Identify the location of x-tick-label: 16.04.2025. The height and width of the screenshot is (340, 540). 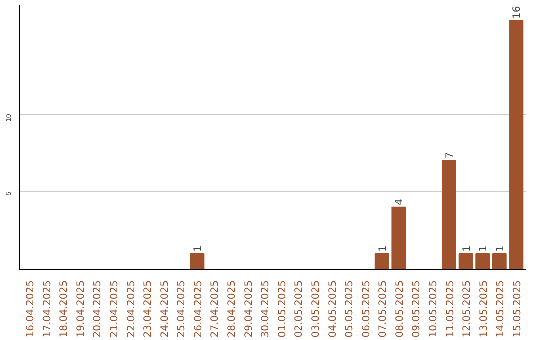
(31, 309).